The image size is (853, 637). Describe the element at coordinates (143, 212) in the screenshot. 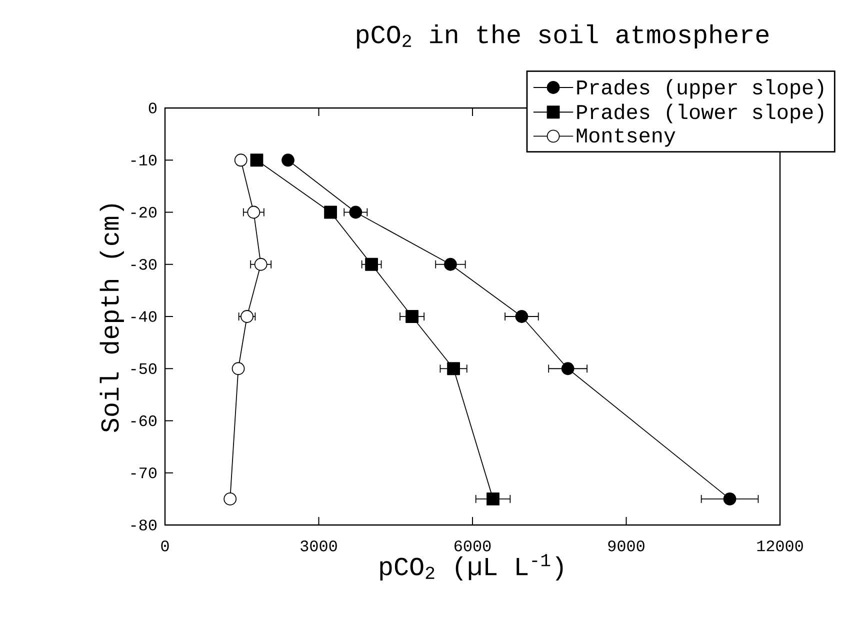

I see `y-tick-label: -20` at that location.